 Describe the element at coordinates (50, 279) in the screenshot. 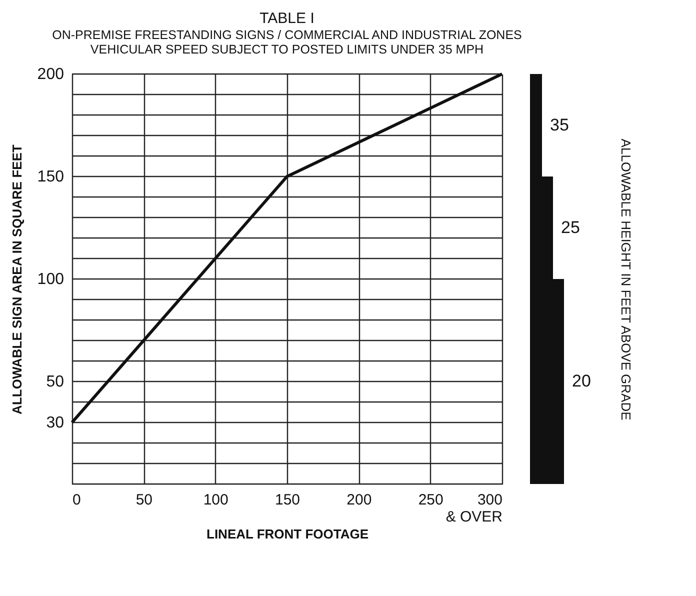

I see `y-tick-label: 100` at that location.